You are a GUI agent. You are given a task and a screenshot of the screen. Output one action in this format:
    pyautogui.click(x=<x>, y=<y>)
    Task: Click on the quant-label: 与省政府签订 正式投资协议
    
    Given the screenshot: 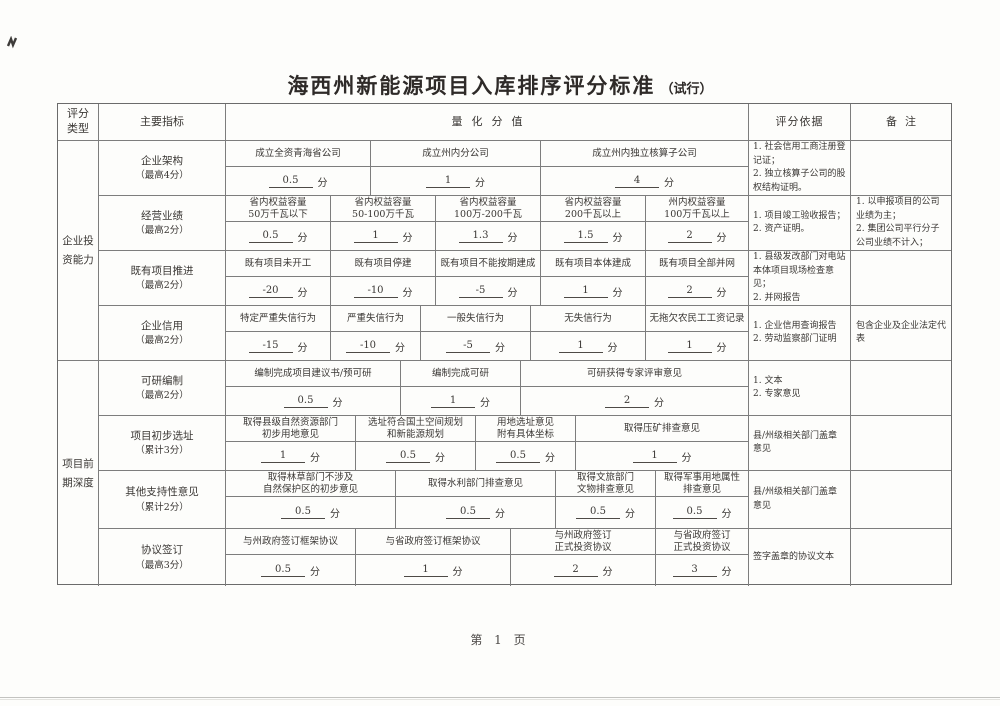 What is the action you would take?
    pyautogui.click(x=702, y=542)
    